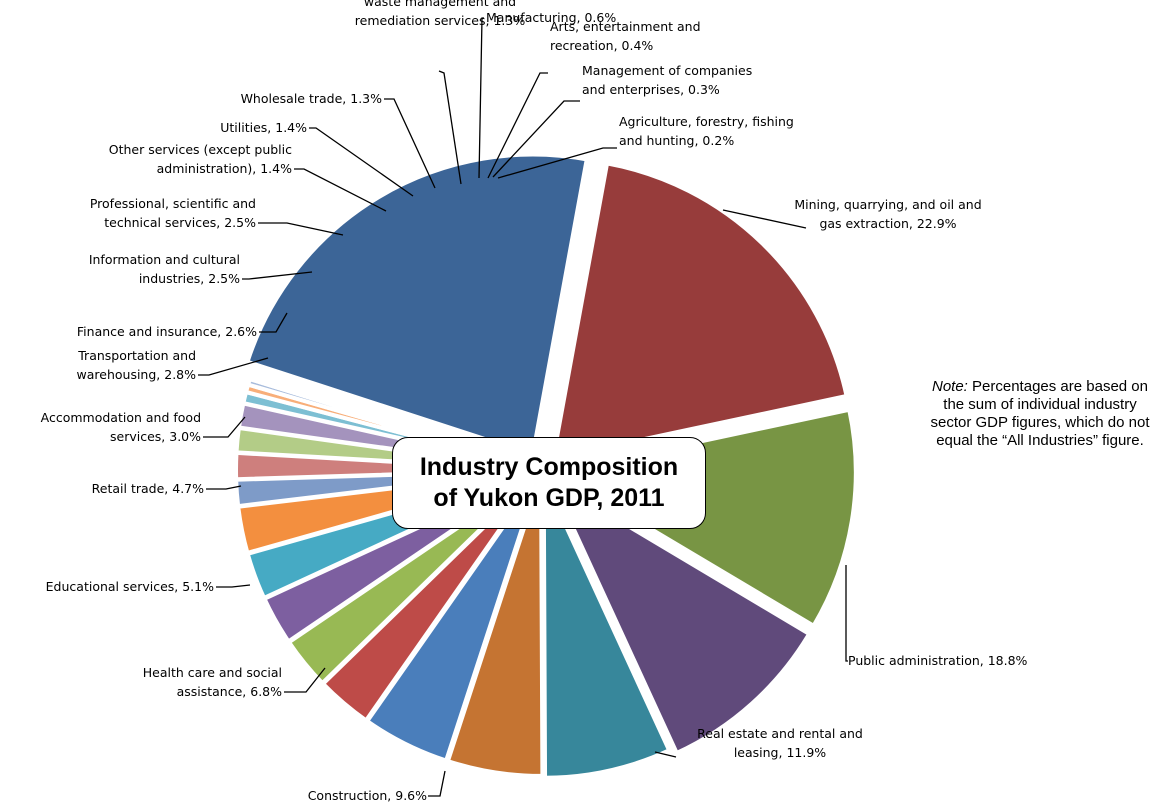 This screenshot has height=809, width=1159. What do you see at coordinates (233, 586) in the screenshot?
I see `leader-line-educational-services` at bounding box center [233, 586].